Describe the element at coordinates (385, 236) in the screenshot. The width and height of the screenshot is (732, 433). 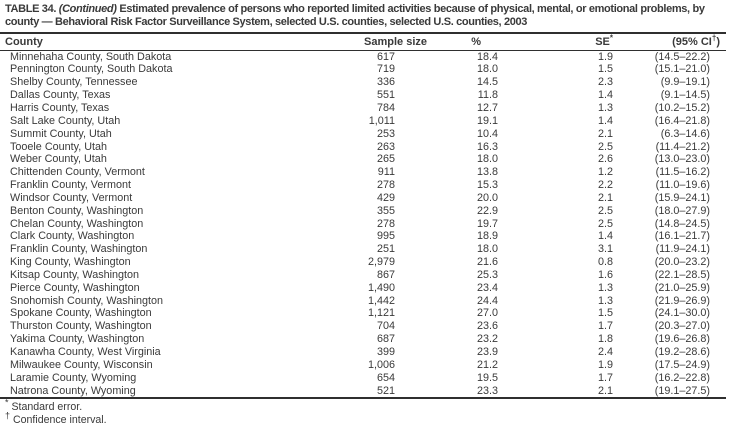
I see `cell-sample-size: 995` at that location.